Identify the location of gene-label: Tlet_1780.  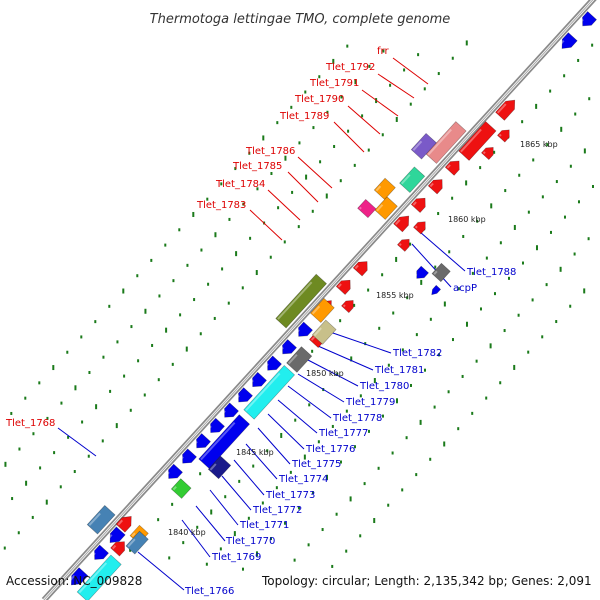
(384, 386).